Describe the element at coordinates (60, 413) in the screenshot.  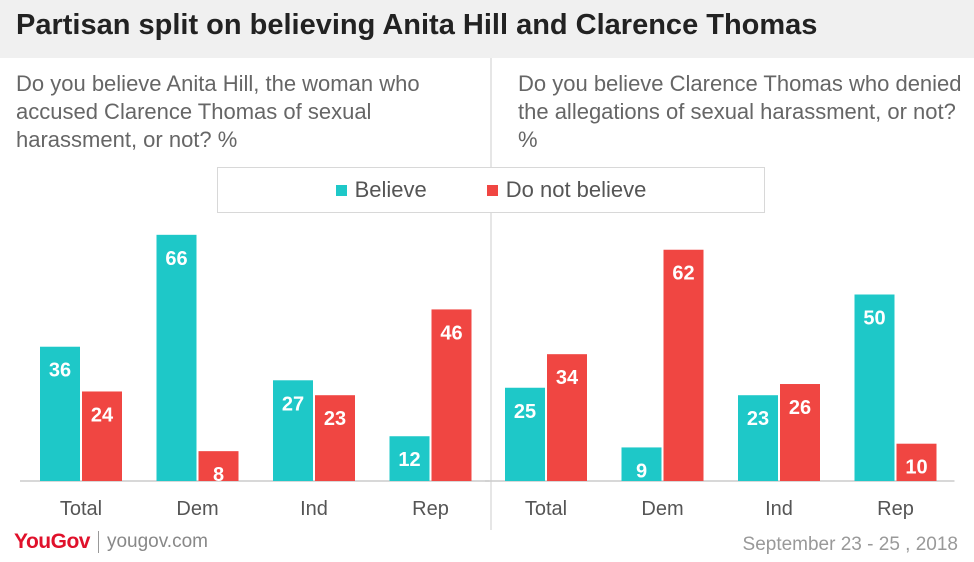
I see `bar-1-total-believe` at that location.